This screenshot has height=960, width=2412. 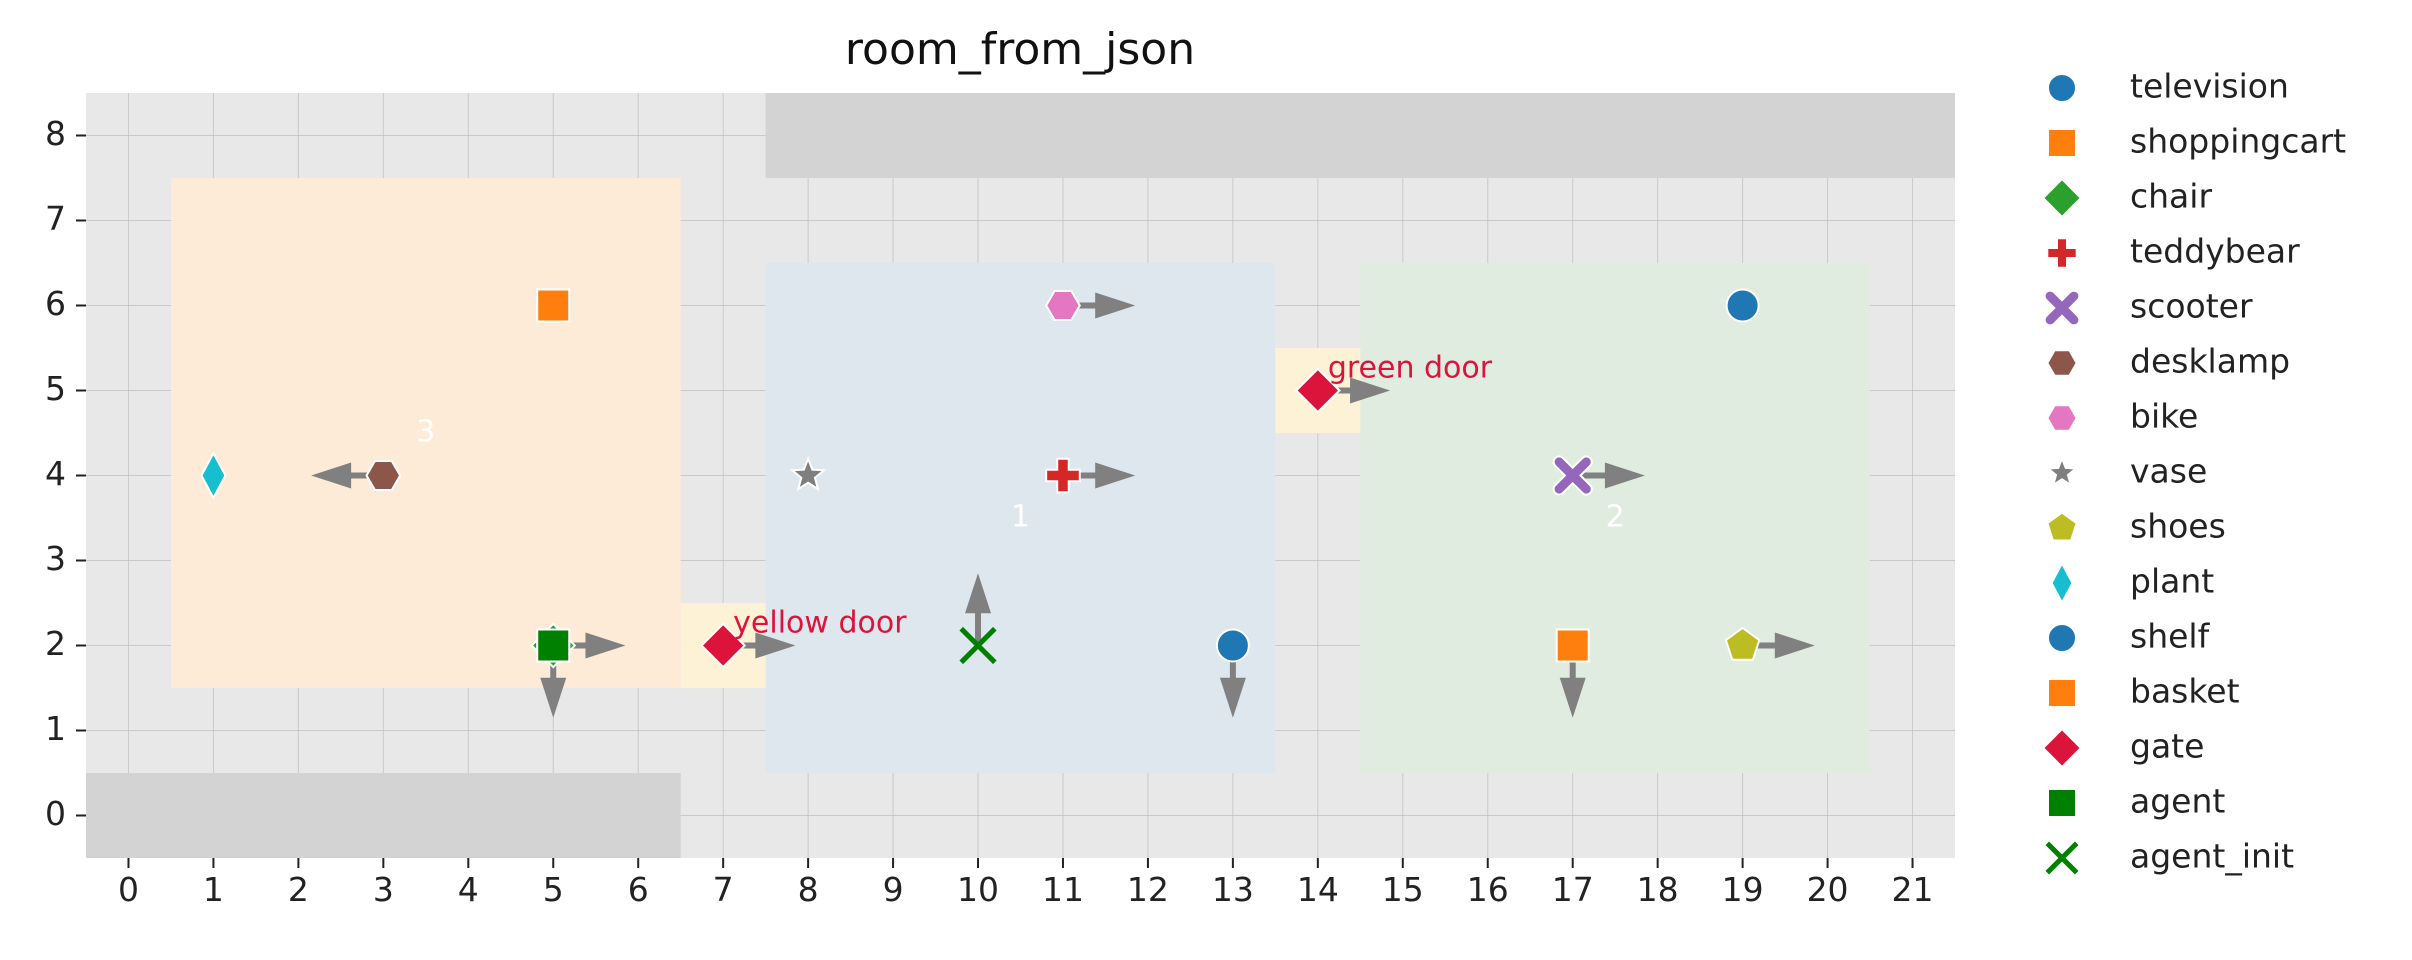 What do you see at coordinates (893, 889) in the screenshot?
I see `x-tick-label-9: 9` at bounding box center [893, 889].